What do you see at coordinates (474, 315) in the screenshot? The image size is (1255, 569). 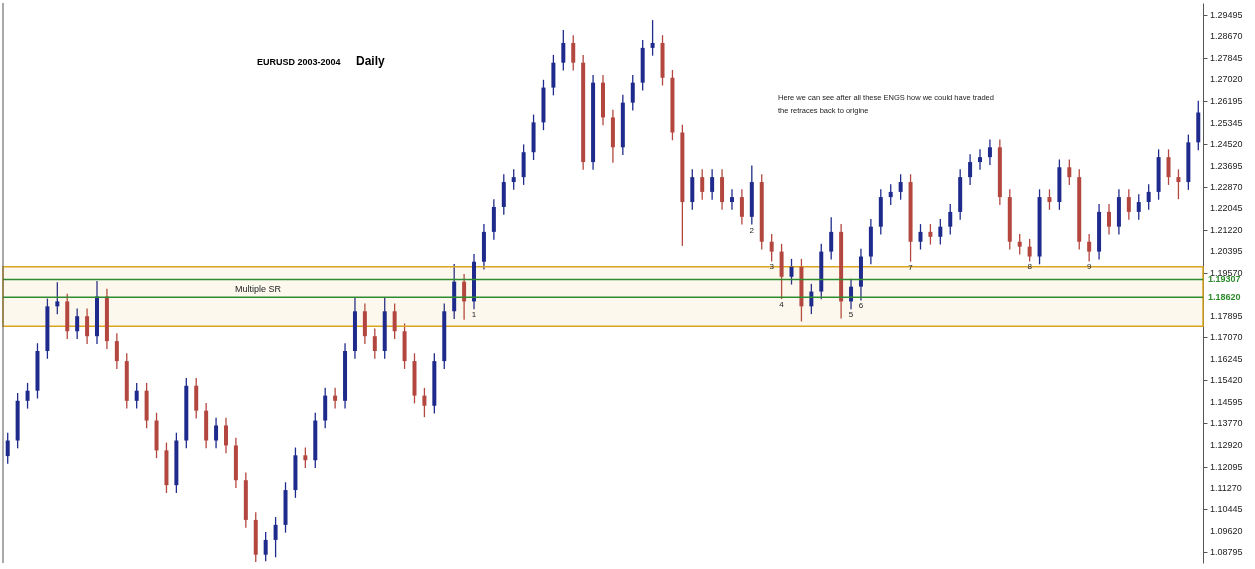 I see `text: 1` at bounding box center [474, 315].